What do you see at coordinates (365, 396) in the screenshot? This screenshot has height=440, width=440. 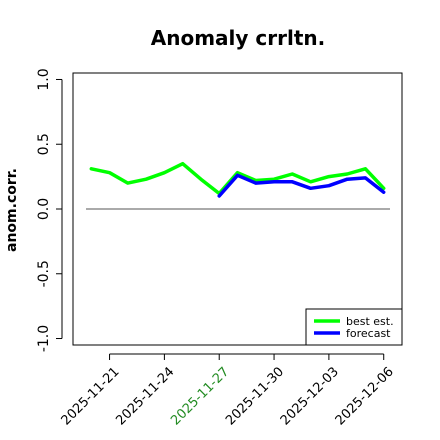 I see `x-tick-label: 2025-12-06` at bounding box center [365, 396].